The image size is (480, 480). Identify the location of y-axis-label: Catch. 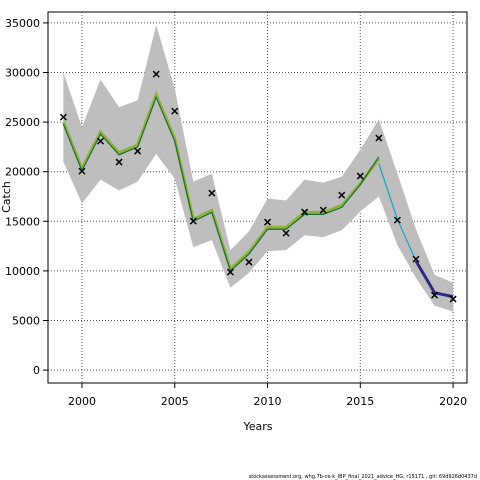
(6, 197).